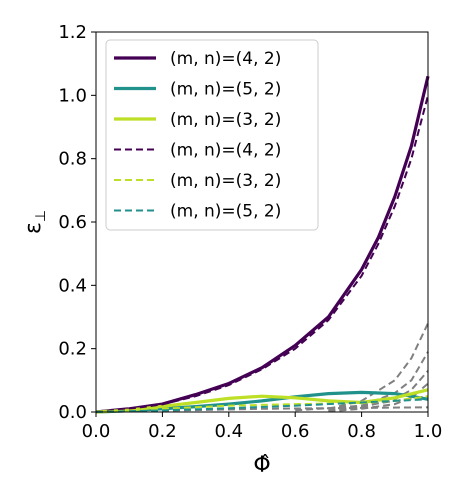 This screenshot has width=466, height=500. Describe the element at coordinates (72, 285) in the screenshot. I see `y-tick-label: 0.4` at that location.